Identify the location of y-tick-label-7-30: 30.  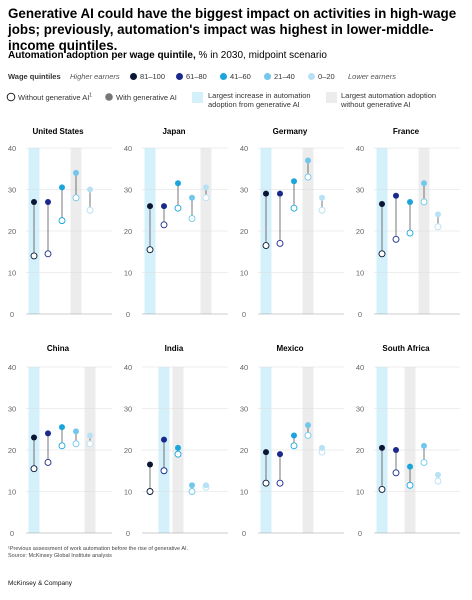
(360, 409).